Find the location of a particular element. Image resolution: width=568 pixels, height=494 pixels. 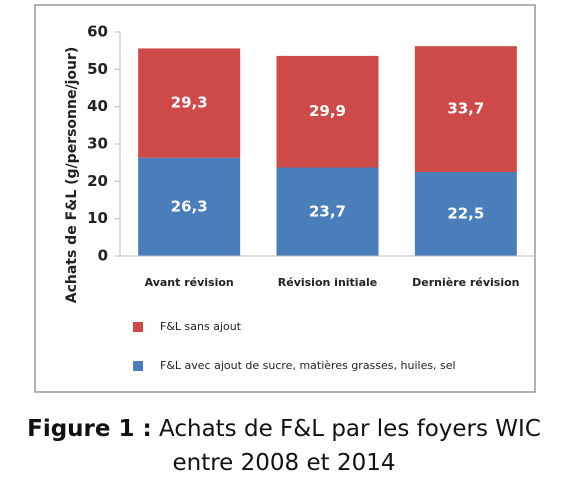

y-tick-label: 60 is located at coordinates (97, 32).